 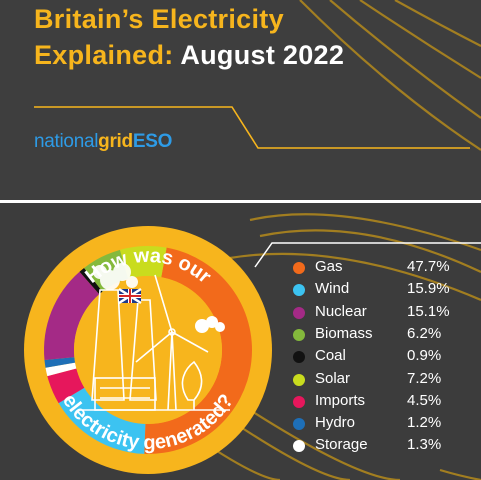 What do you see at coordinates (156, 342) in the screenshot?
I see `power-station-illustration` at bounding box center [156, 342].